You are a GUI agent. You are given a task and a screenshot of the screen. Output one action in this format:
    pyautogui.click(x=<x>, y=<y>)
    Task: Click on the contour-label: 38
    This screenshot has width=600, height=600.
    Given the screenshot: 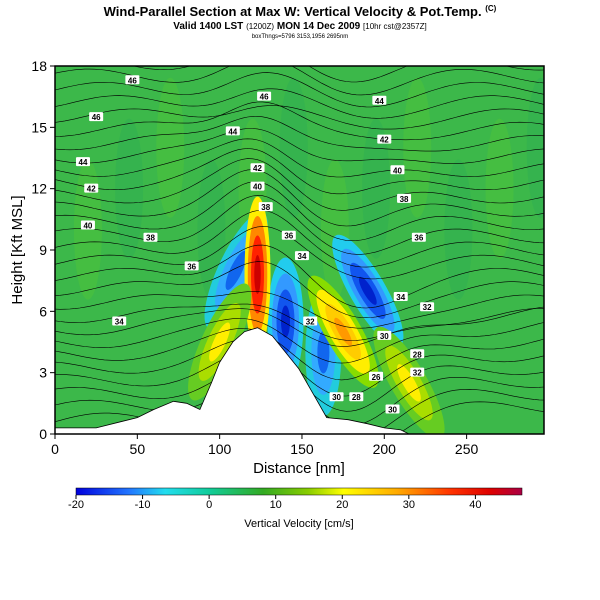 What is the action you would take?
    pyautogui.click(x=404, y=198)
    